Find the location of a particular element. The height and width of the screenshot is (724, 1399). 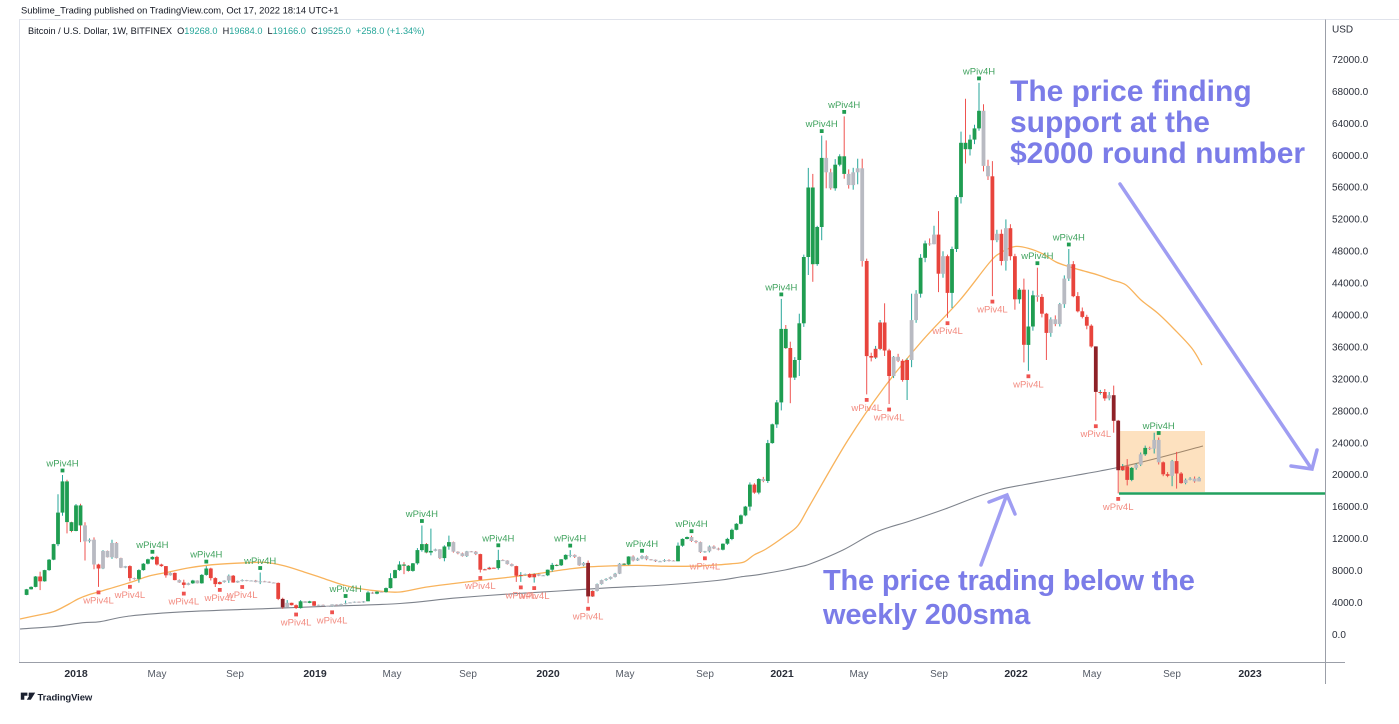

svg-text: weekly 200sma is located at coordinates (926, 615).